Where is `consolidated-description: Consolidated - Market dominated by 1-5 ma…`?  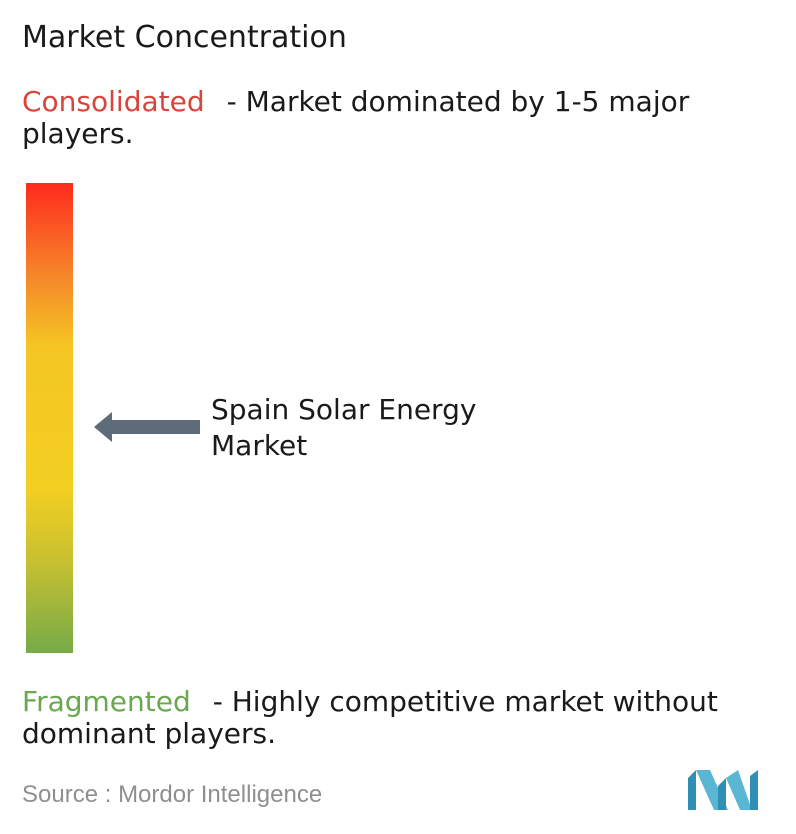
consolidated-description: Consolidated - Market dominated by 1-5 ma… is located at coordinates (407, 118).